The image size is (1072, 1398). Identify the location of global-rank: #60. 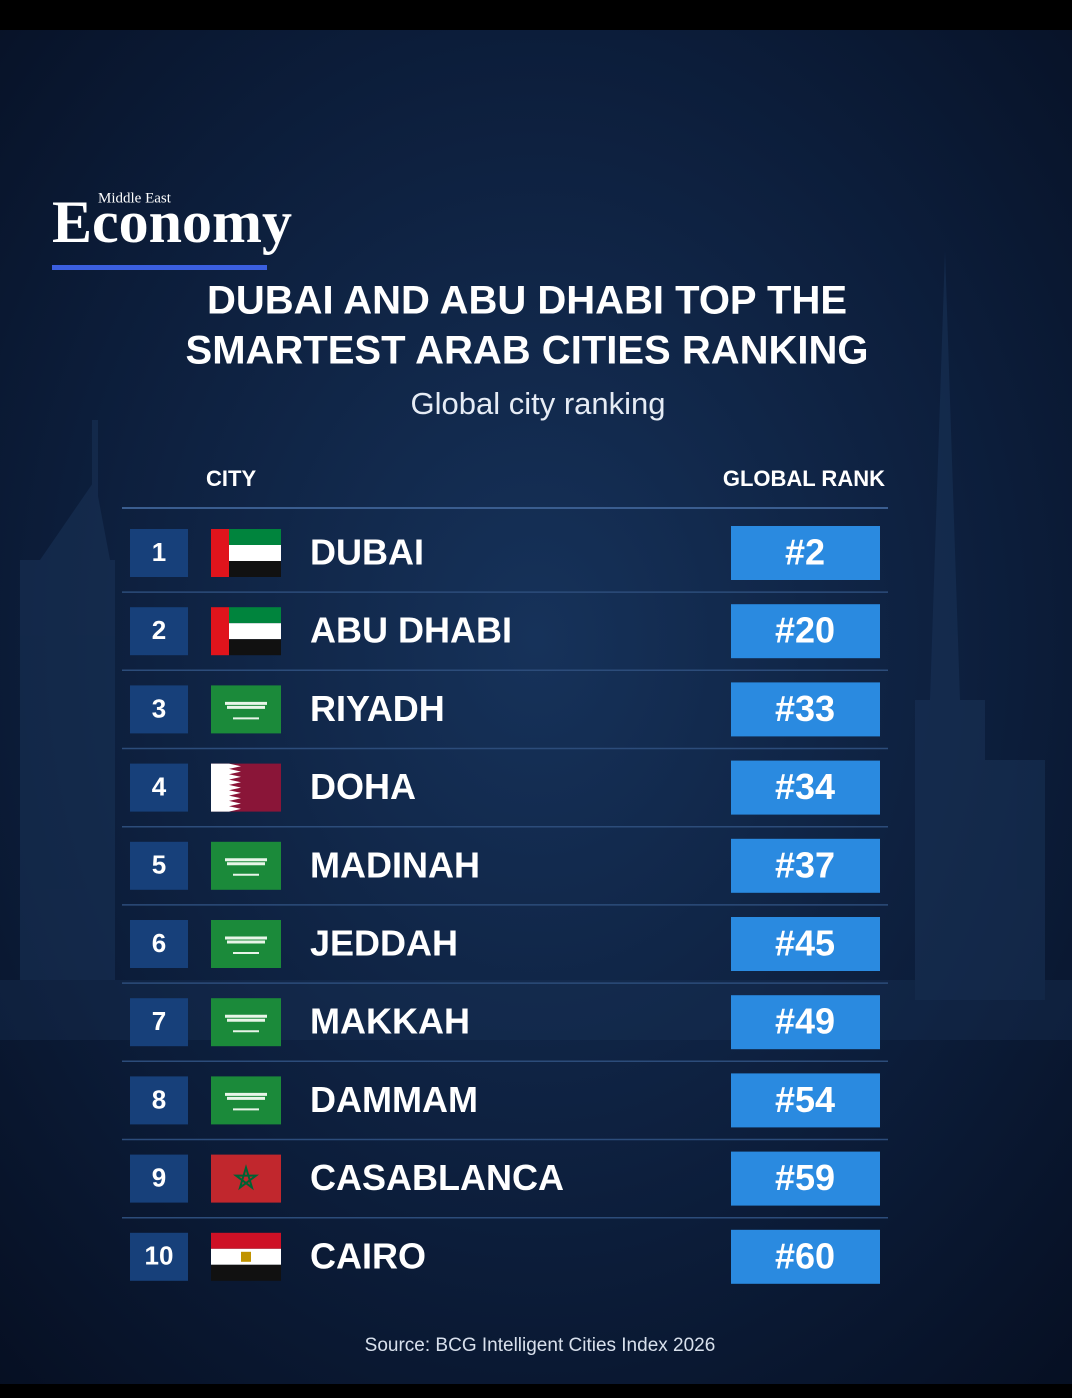
(805, 1255).